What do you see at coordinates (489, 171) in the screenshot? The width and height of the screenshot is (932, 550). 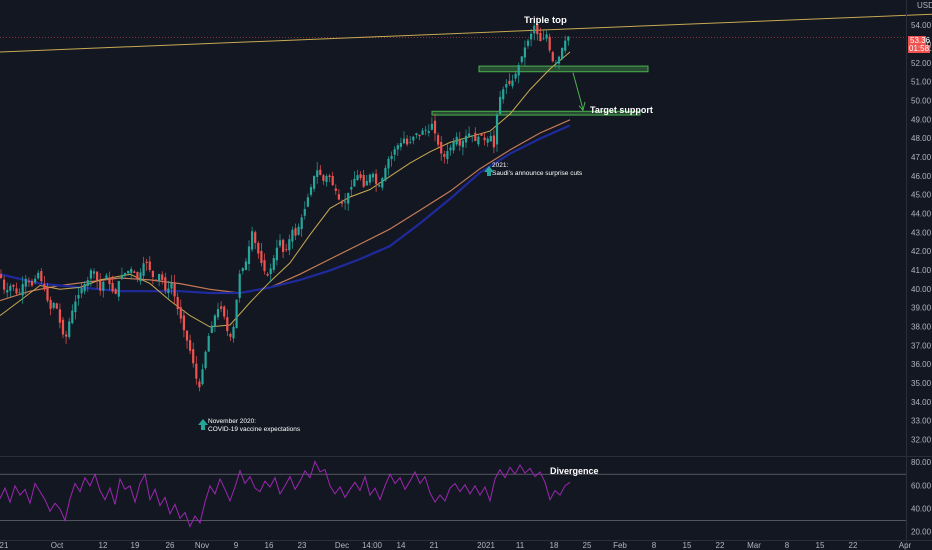 I see `up-arrow-icon` at bounding box center [489, 171].